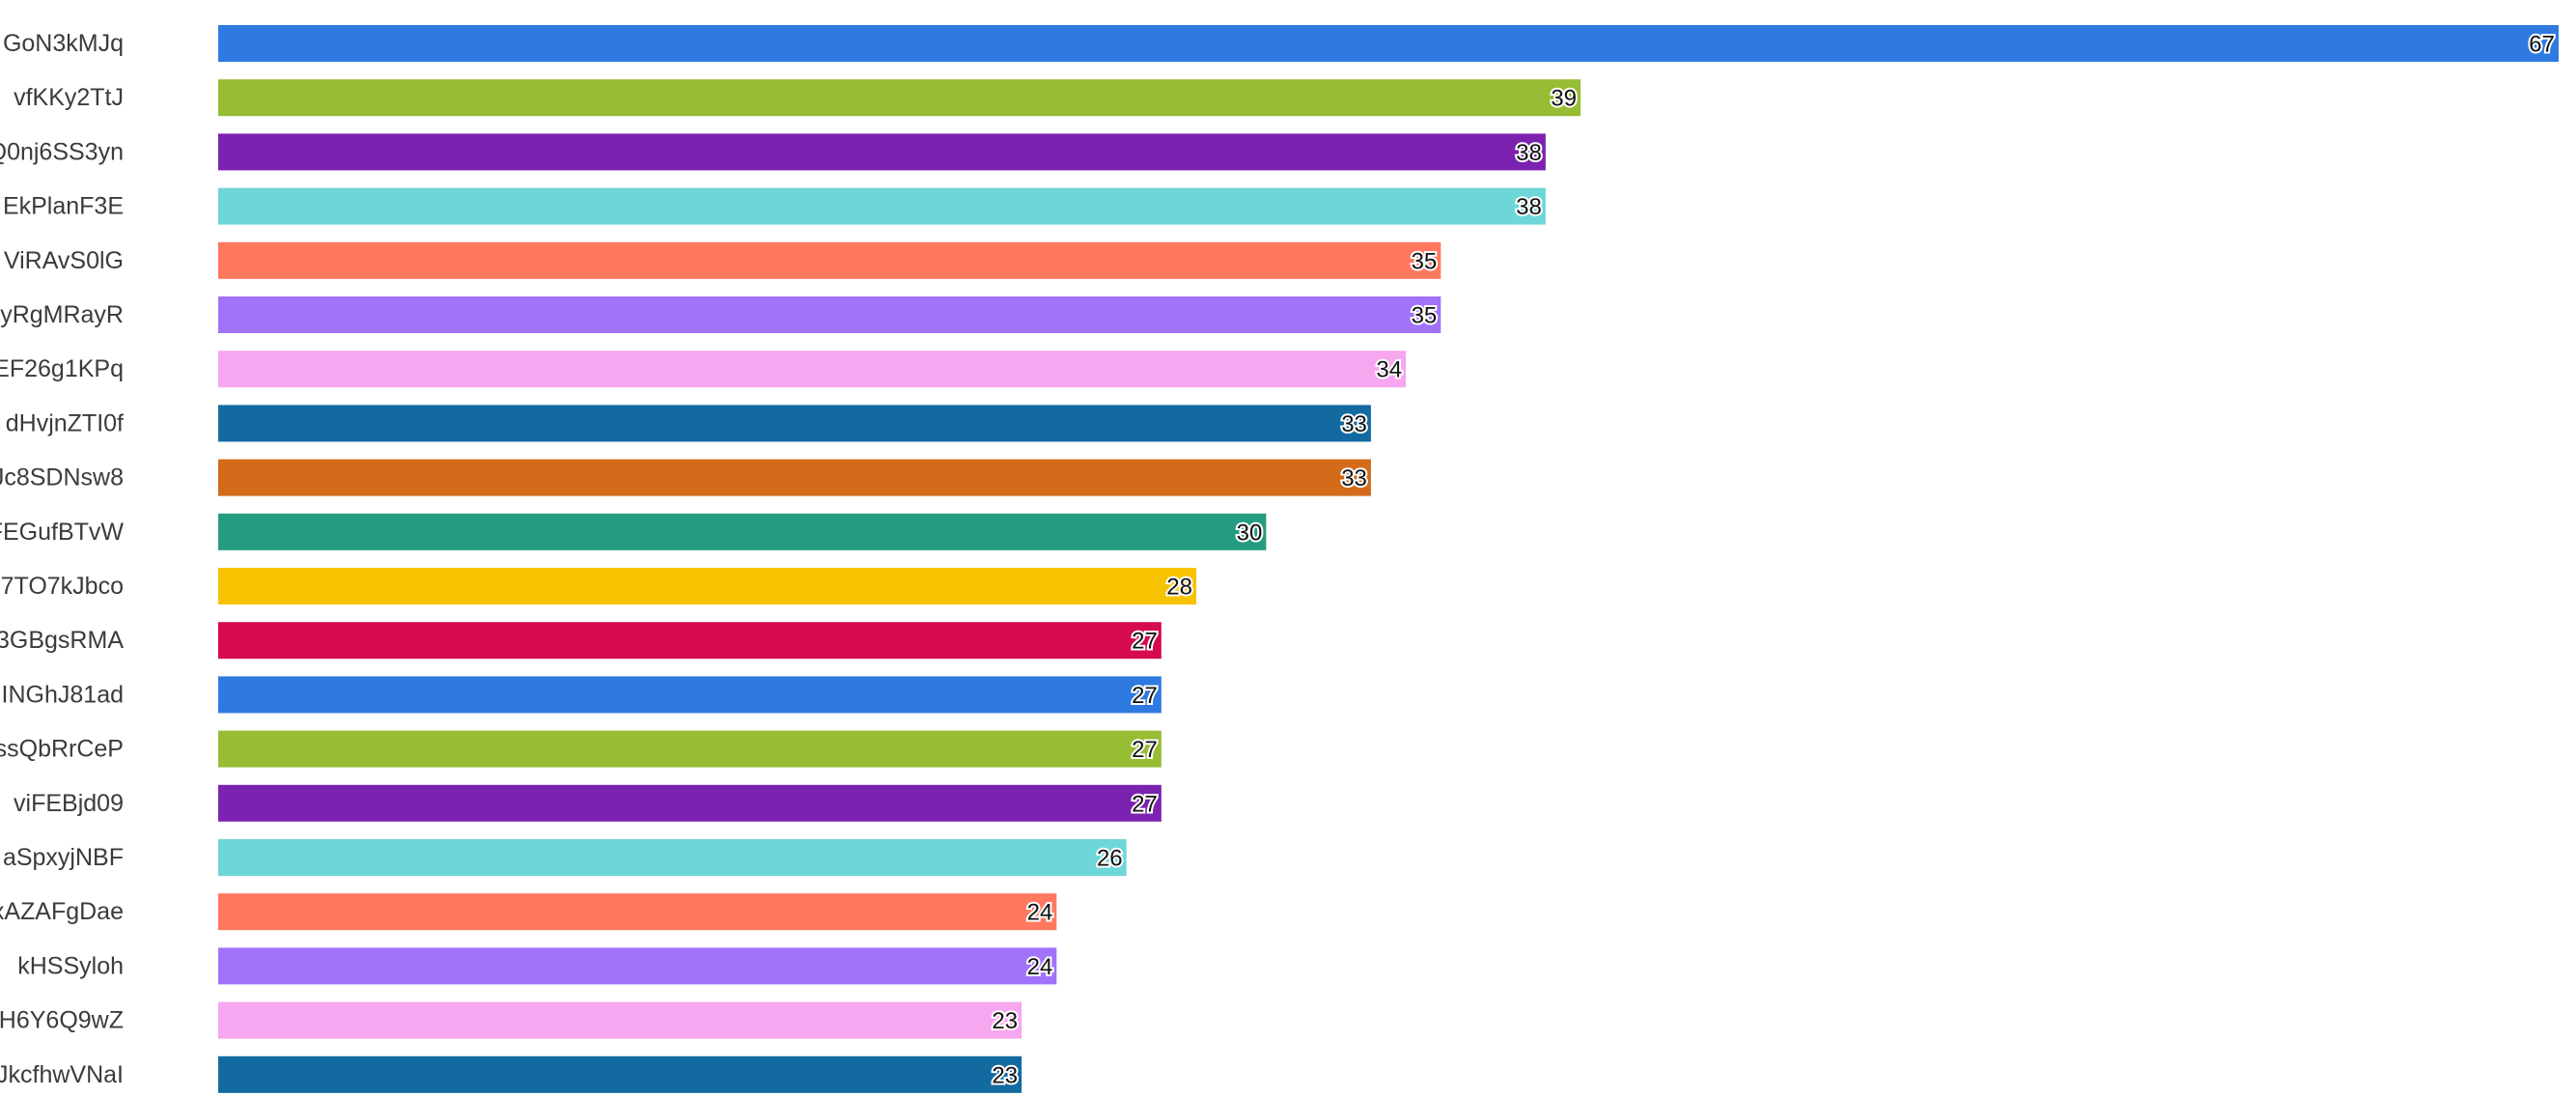 This screenshot has width=2576, height=1097. Describe the element at coordinates (62, 478) in the screenshot. I see `category-label: Jc8SDNsw8` at that location.